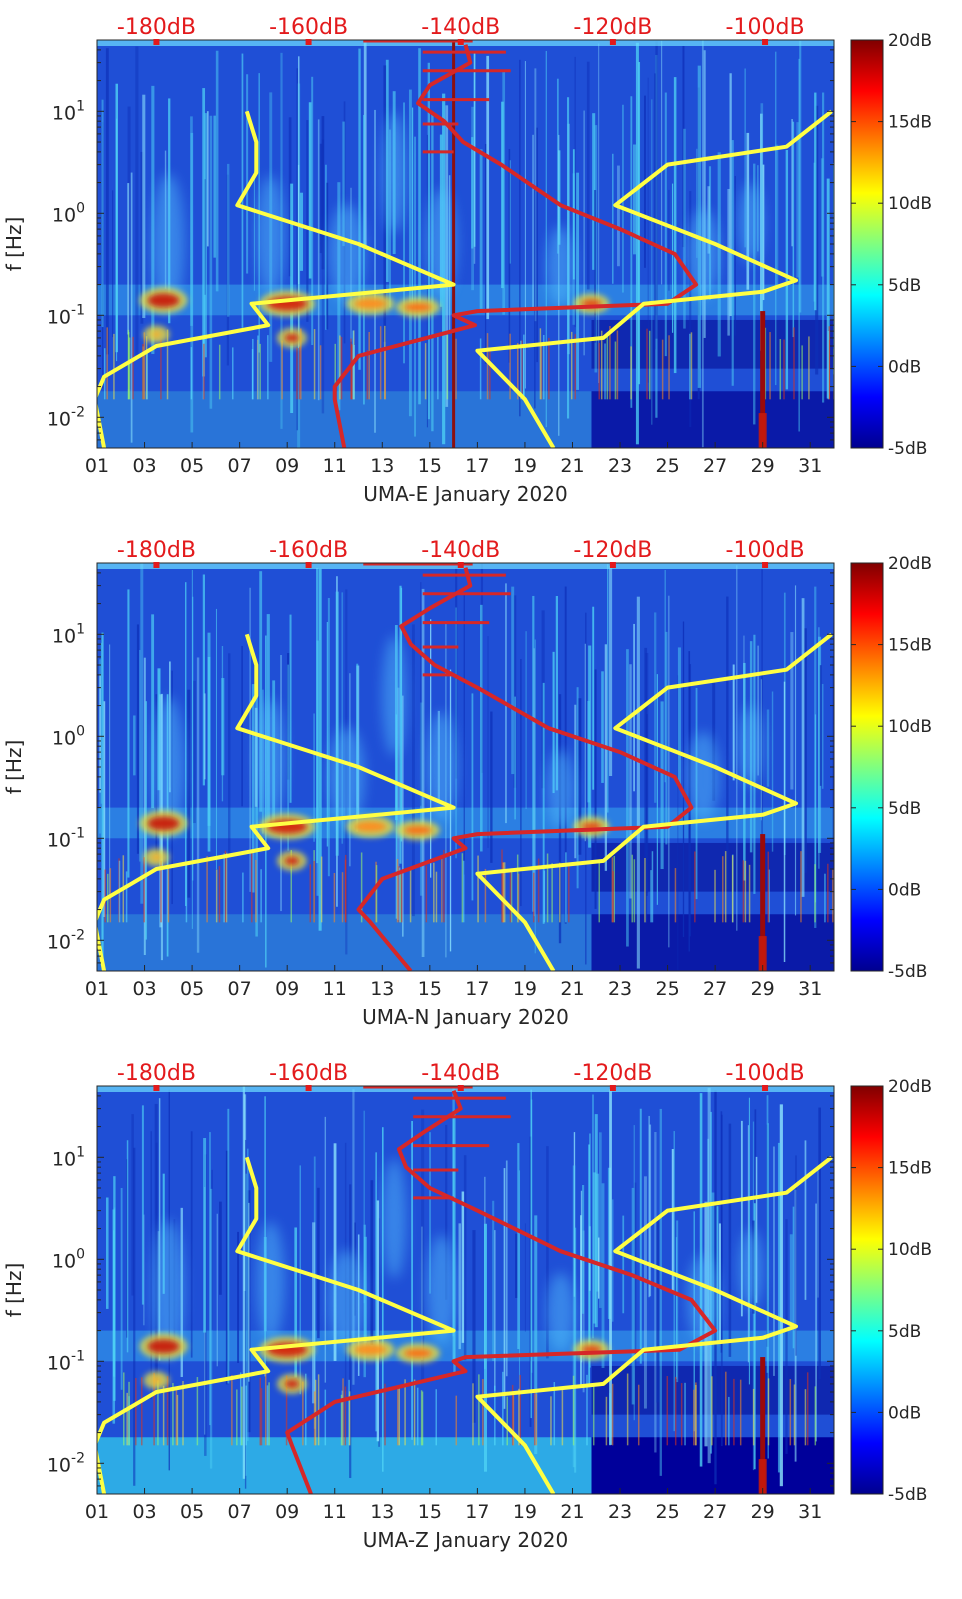 The width and height of the screenshot is (962, 1599). Describe the element at coordinates (465, 1017) in the screenshot. I see `x-axis-label: UMA-N January 2020` at that location.